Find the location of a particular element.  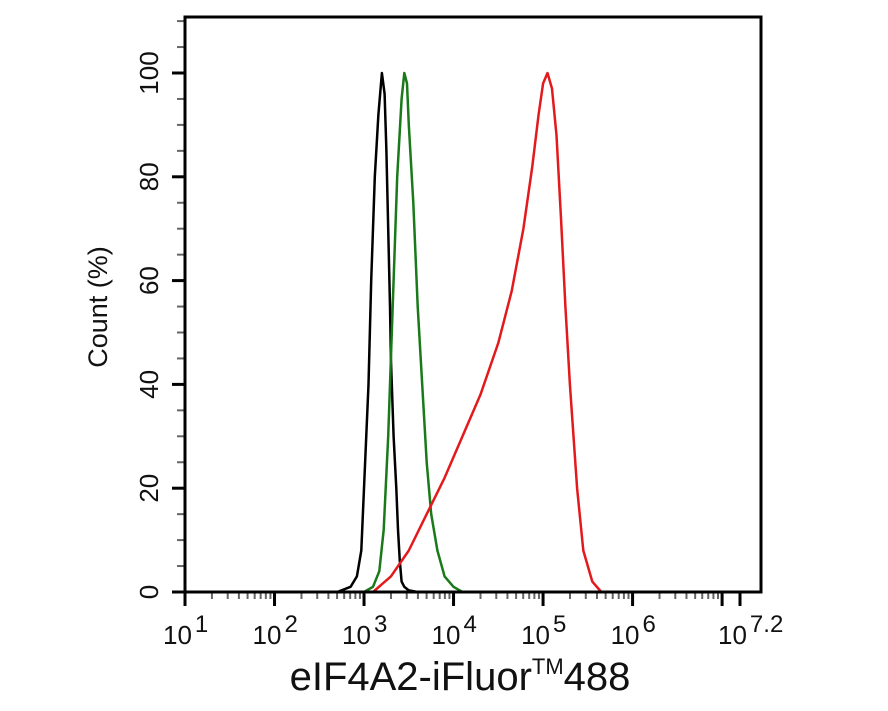

x-tick-label: 10 5 is located at coordinates (543, 630).